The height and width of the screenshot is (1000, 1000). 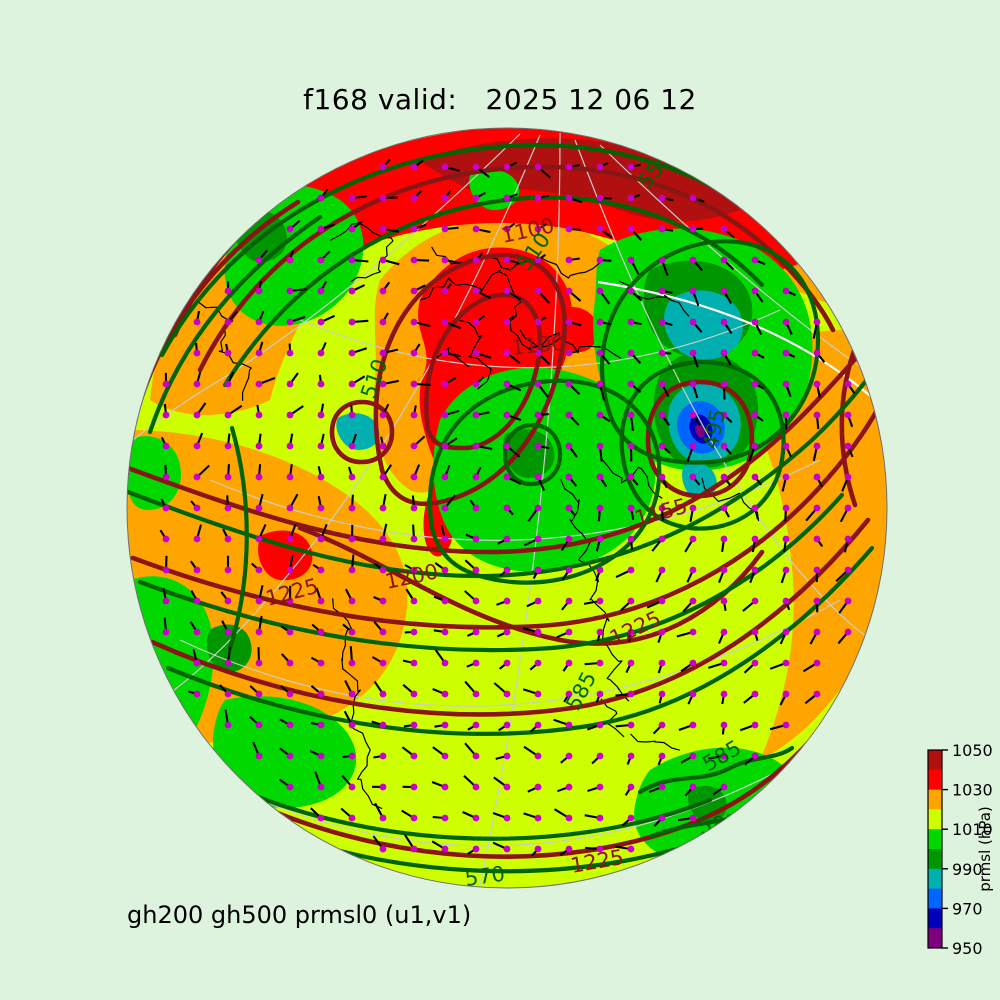 What do you see at coordinates (500, 99) in the screenshot?
I see `page-title: f168 valid: 2025 12 06 12` at bounding box center [500, 99].